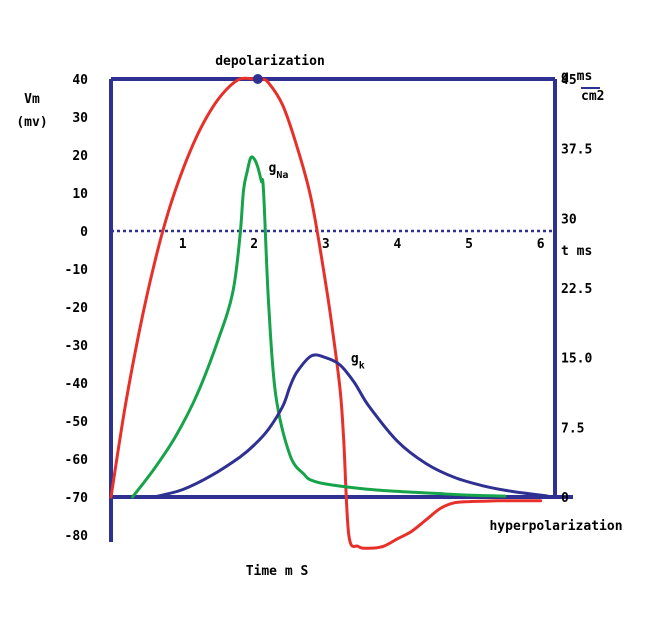 The height and width of the screenshot is (632, 650). I want to click on y-left-tick-label: 30, so click(80, 118).